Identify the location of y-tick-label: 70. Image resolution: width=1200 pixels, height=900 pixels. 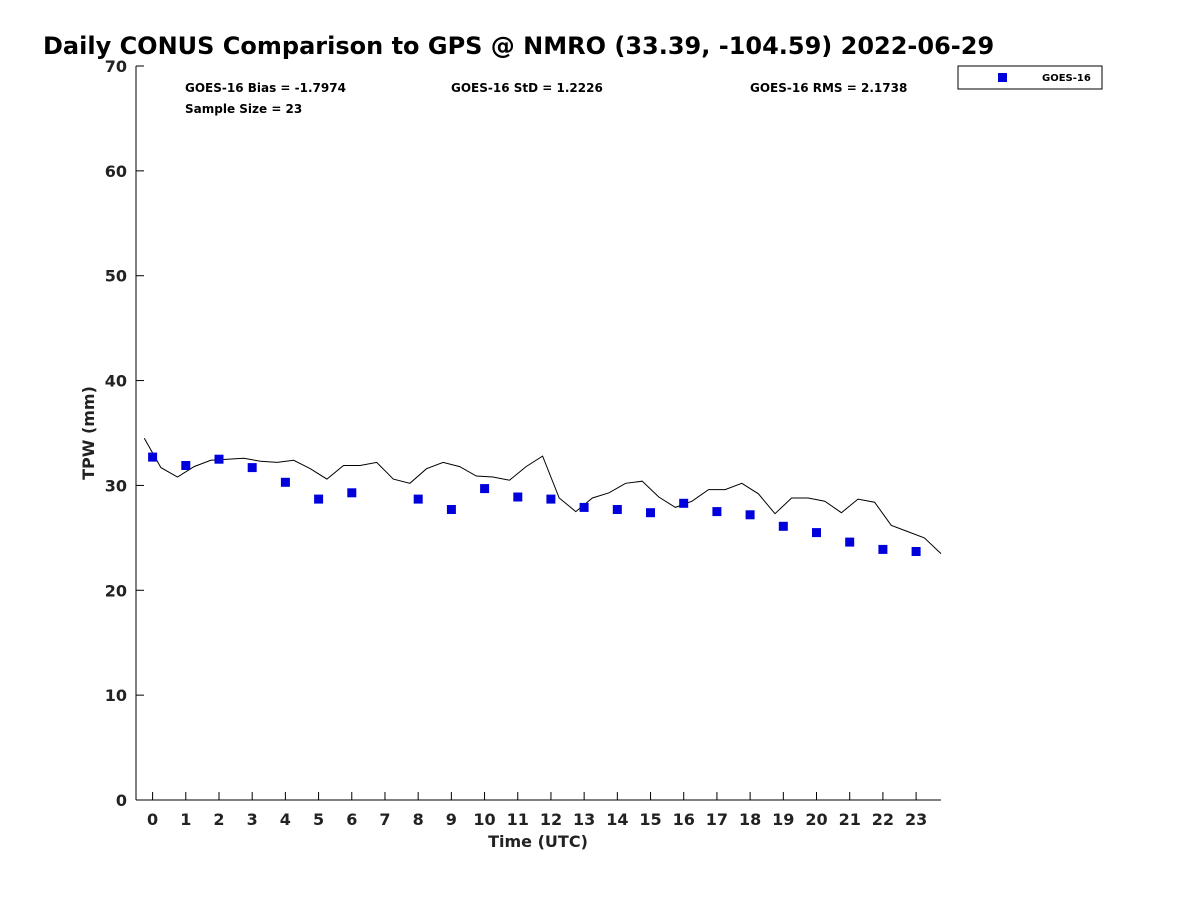
(116, 66).